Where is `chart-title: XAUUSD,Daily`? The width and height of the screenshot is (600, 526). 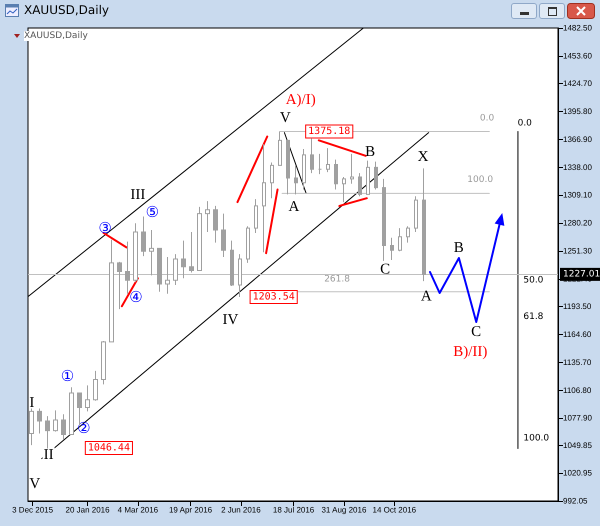
chart-title: XAUUSD,Daily is located at coordinates (67, 10).